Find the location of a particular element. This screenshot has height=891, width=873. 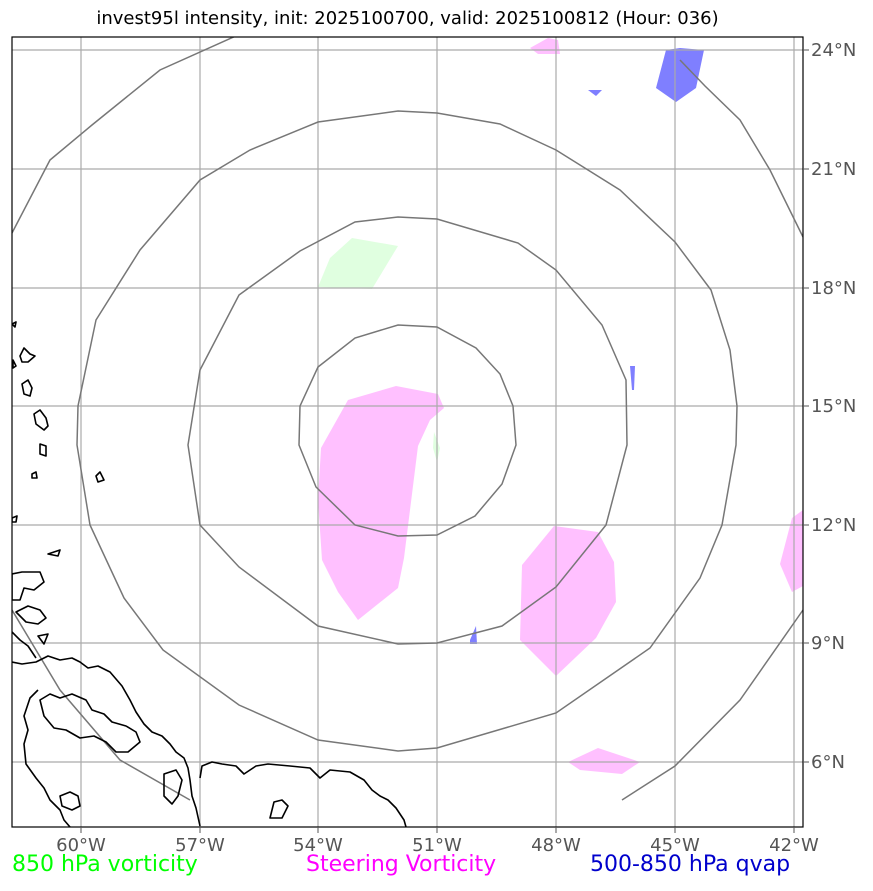

lon-tick-label: 45°W is located at coordinates (675, 845).